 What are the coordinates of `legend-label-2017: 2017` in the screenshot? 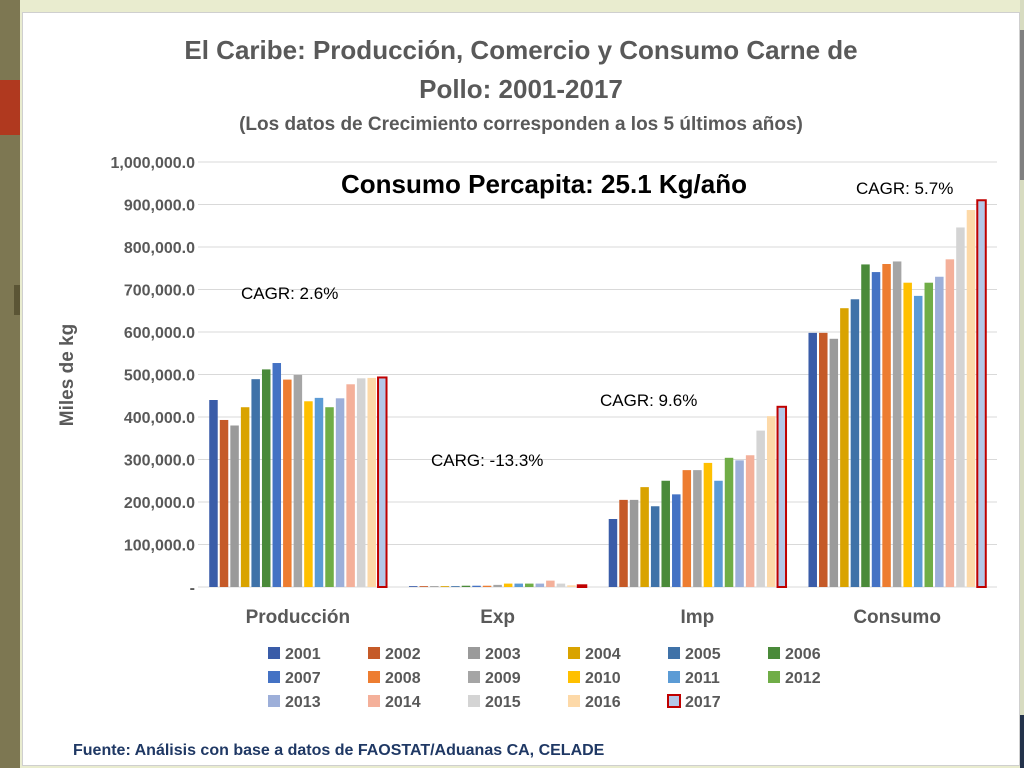 It's located at (703, 702).